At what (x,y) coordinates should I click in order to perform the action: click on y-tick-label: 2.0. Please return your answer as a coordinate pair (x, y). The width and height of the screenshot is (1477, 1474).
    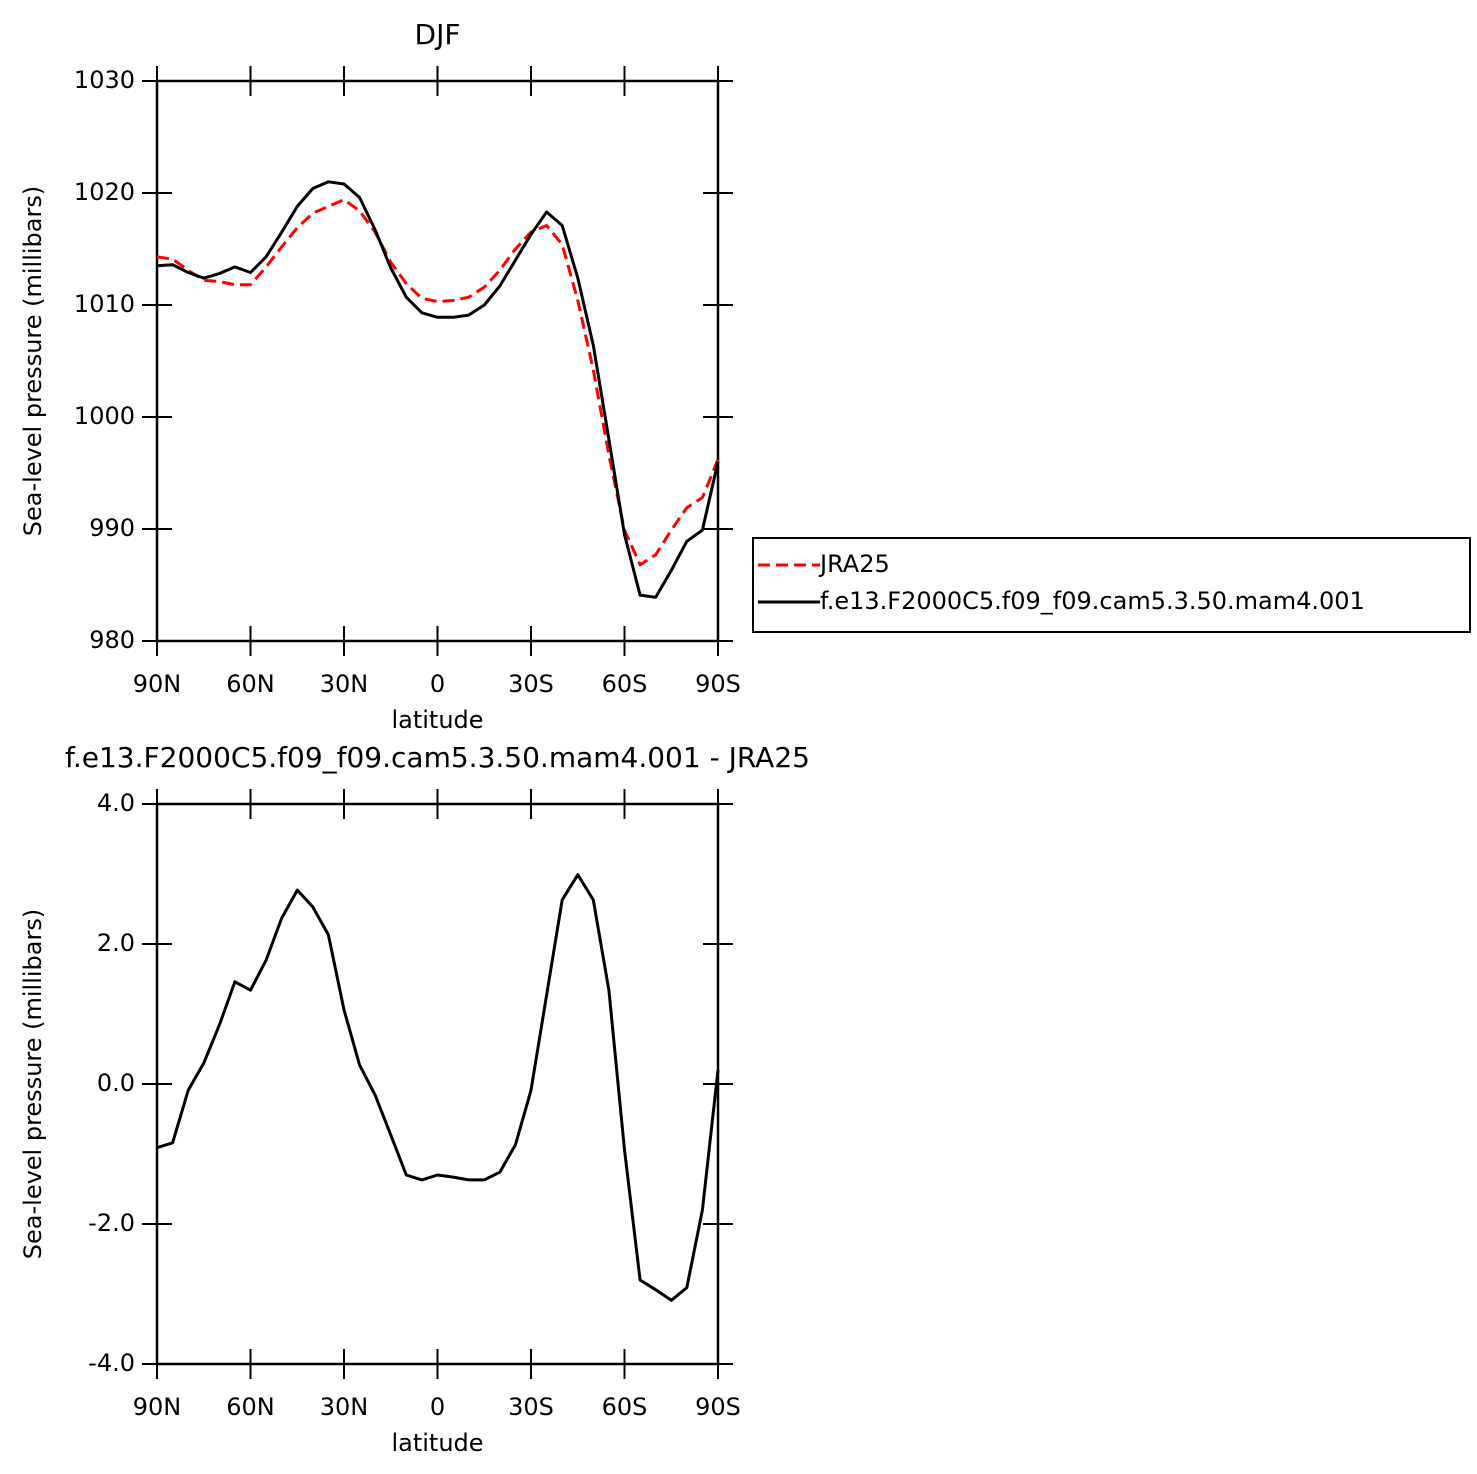
    Looking at the image, I should click on (116, 943).